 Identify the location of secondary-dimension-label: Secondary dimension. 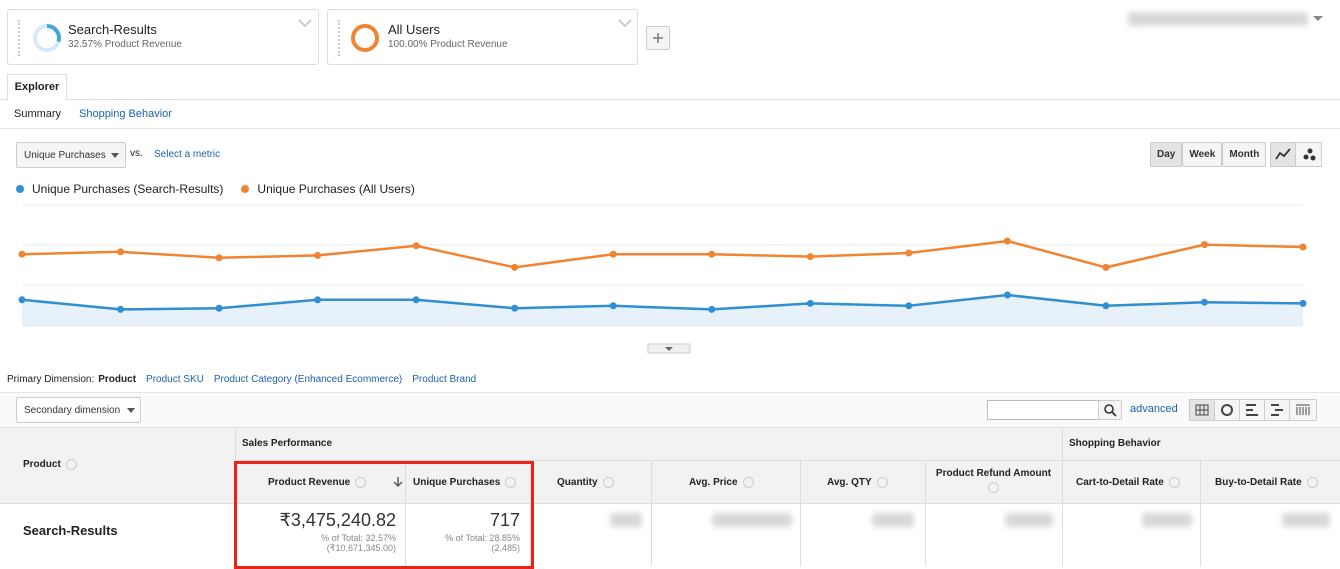
(72, 410).